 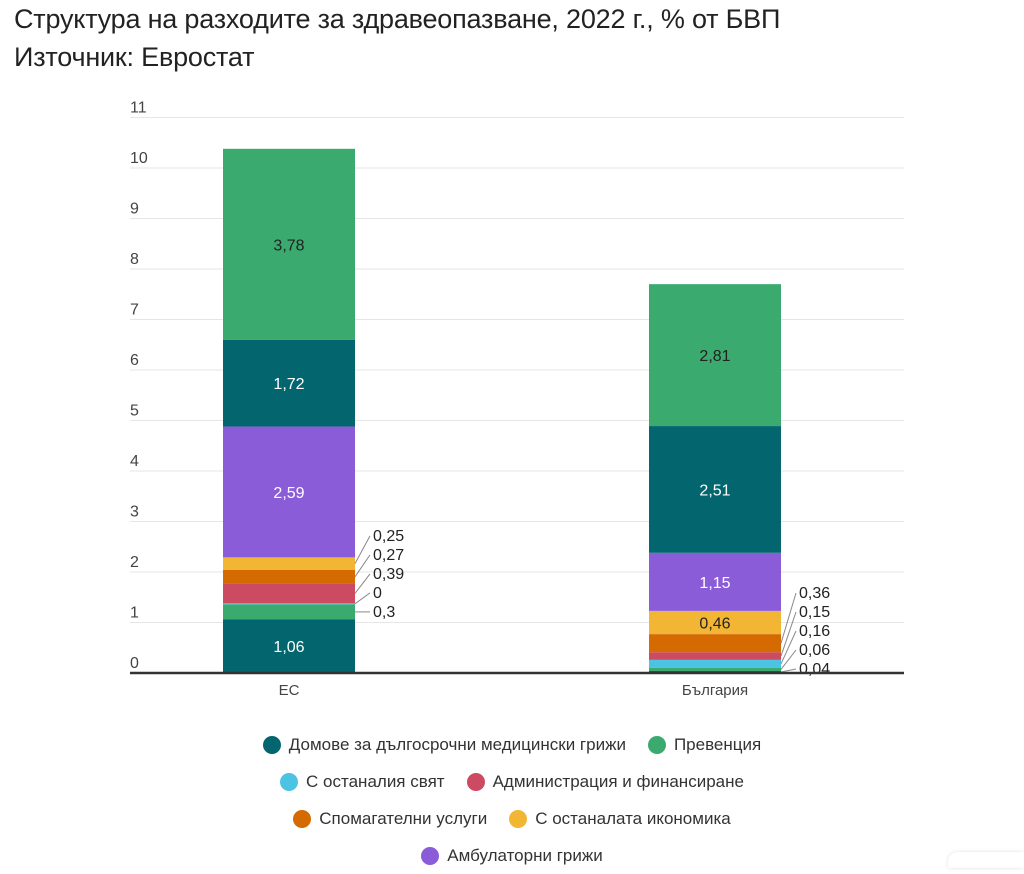 I want to click on y-tick-label: 7, so click(x=134, y=310).